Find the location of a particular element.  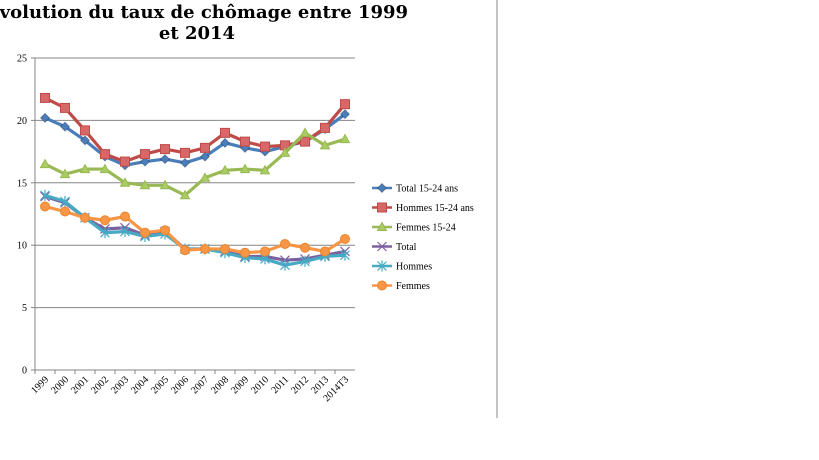

legend-label: Hommes is located at coordinates (414, 267).